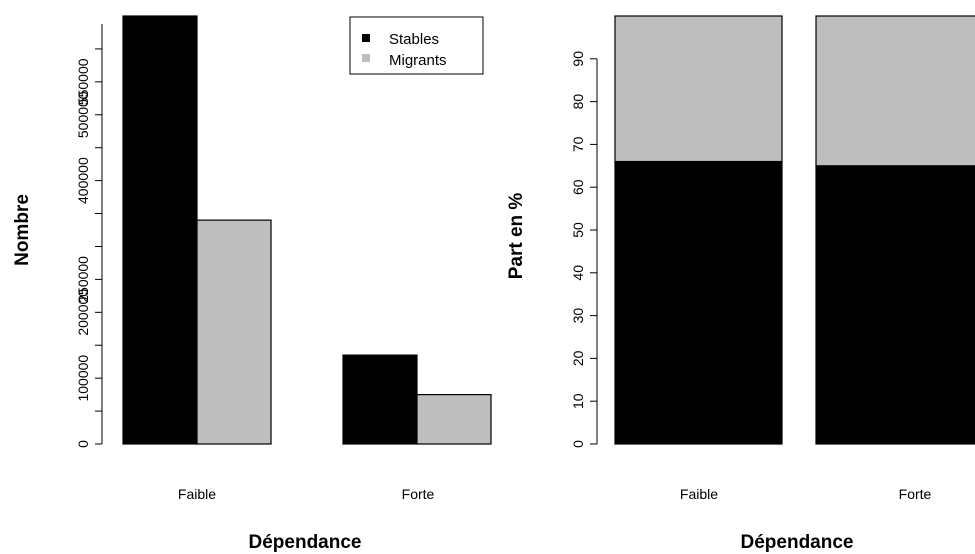 This screenshot has height=554, width=975. What do you see at coordinates (366, 38) in the screenshot?
I see `legend-swatch-stables` at bounding box center [366, 38].